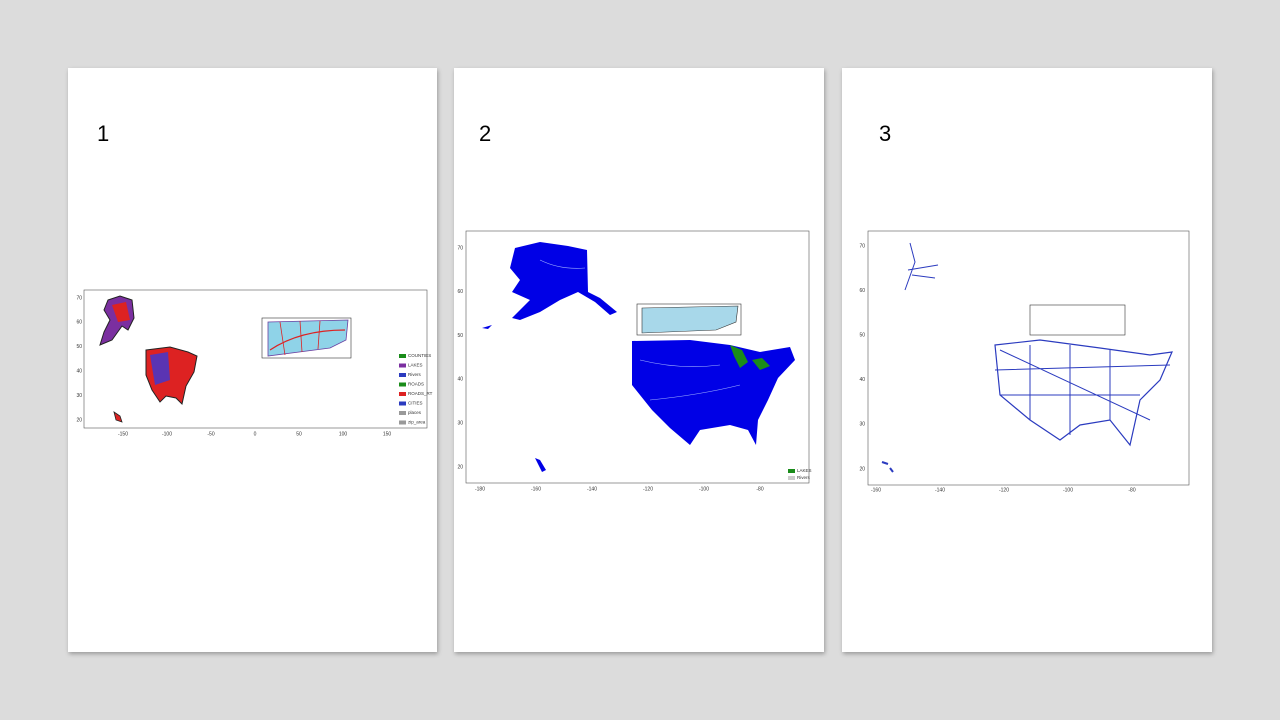  Describe the element at coordinates (485, 133) in the screenshot. I see `page-number: 2` at that location.